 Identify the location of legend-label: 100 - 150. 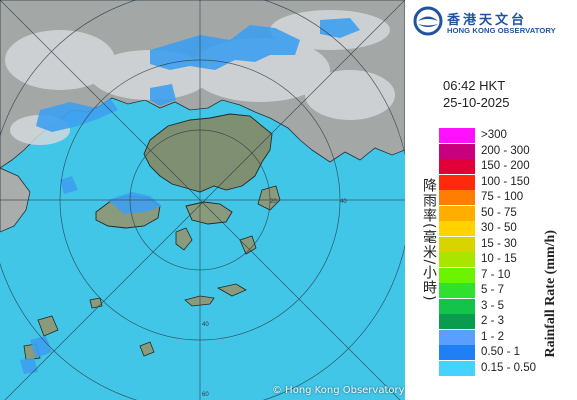
(505, 181).